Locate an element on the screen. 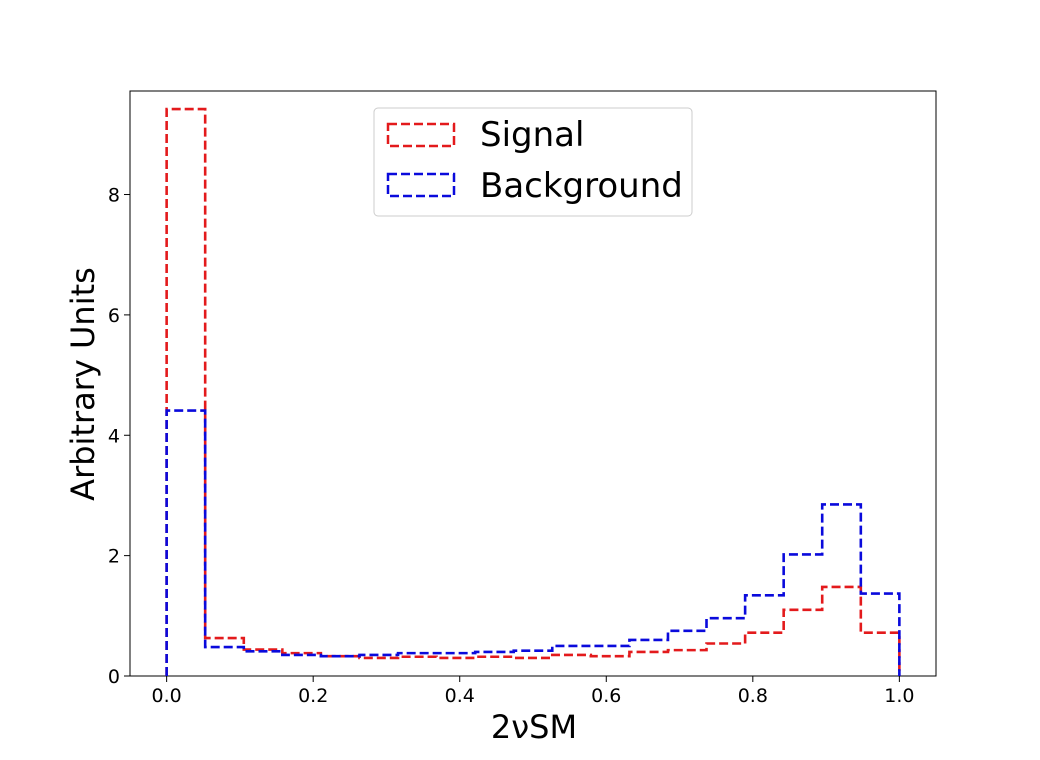  x-tick-label: 0.0 is located at coordinates (167, 696).